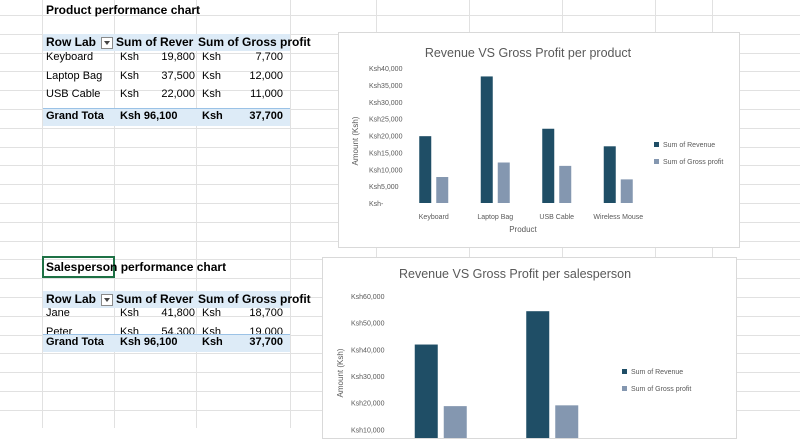 The width and height of the screenshot is (800, 443). Describe the element at coordinates (386, 120) in the screenshot. I see `y-tick-label: Ksh25,000` at that location.